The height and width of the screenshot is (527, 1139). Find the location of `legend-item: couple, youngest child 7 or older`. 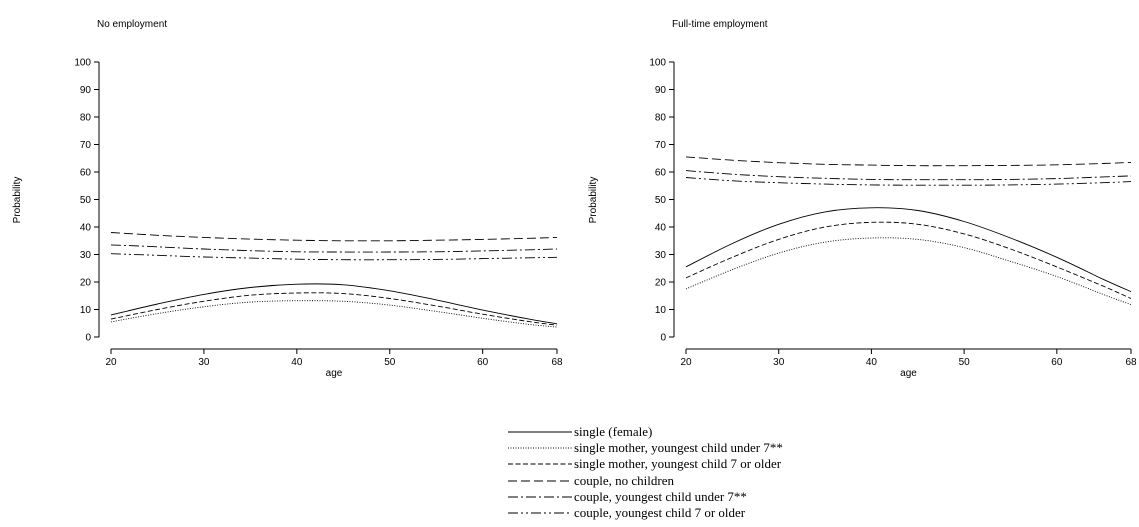

legend-item: couple, youngest child 7 or older is located at coordinates (718, 513).